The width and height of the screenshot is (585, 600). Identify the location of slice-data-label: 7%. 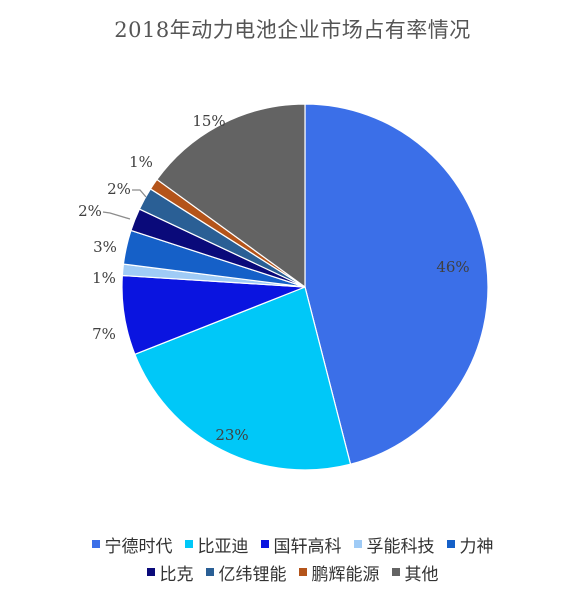
(104, 334).